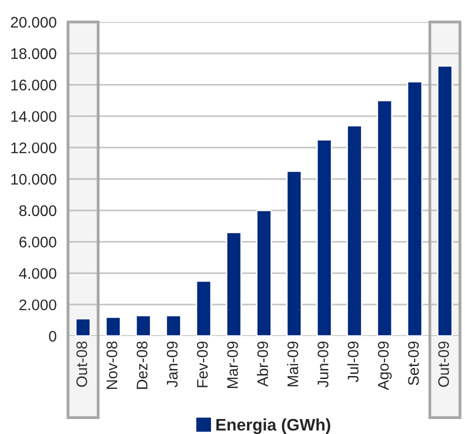  What do you see at coordinates (37, 242) in the screenshot?
I see `y-tick-label: 6.000` at bounding box center [37, 242].